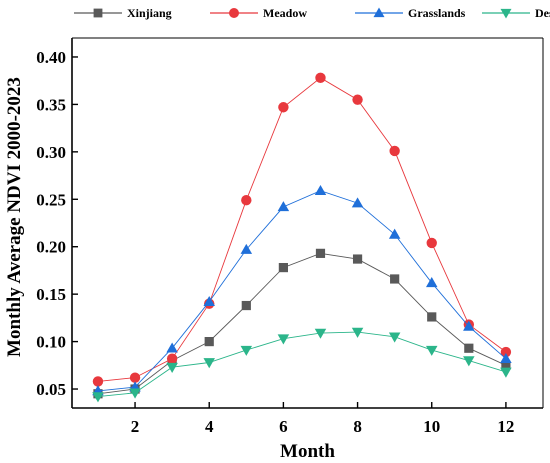  I want to click on legend-marker-meadow, so click(234, 13).